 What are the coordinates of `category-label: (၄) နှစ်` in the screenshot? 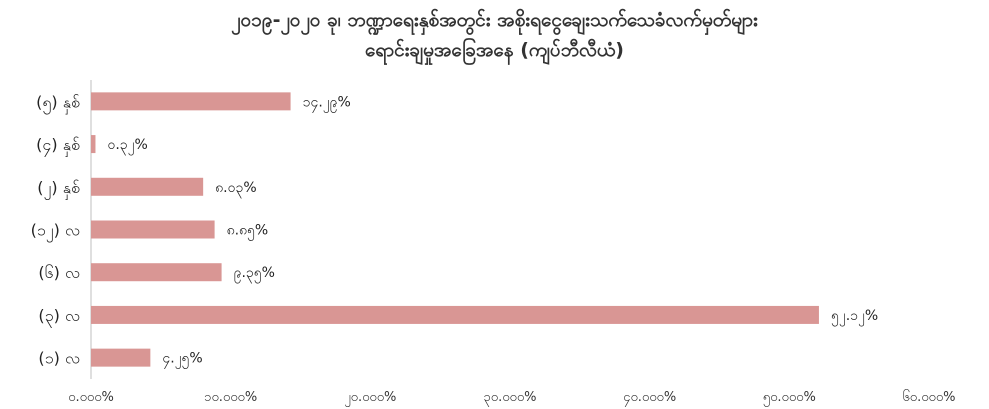 It's located at (58, 146).